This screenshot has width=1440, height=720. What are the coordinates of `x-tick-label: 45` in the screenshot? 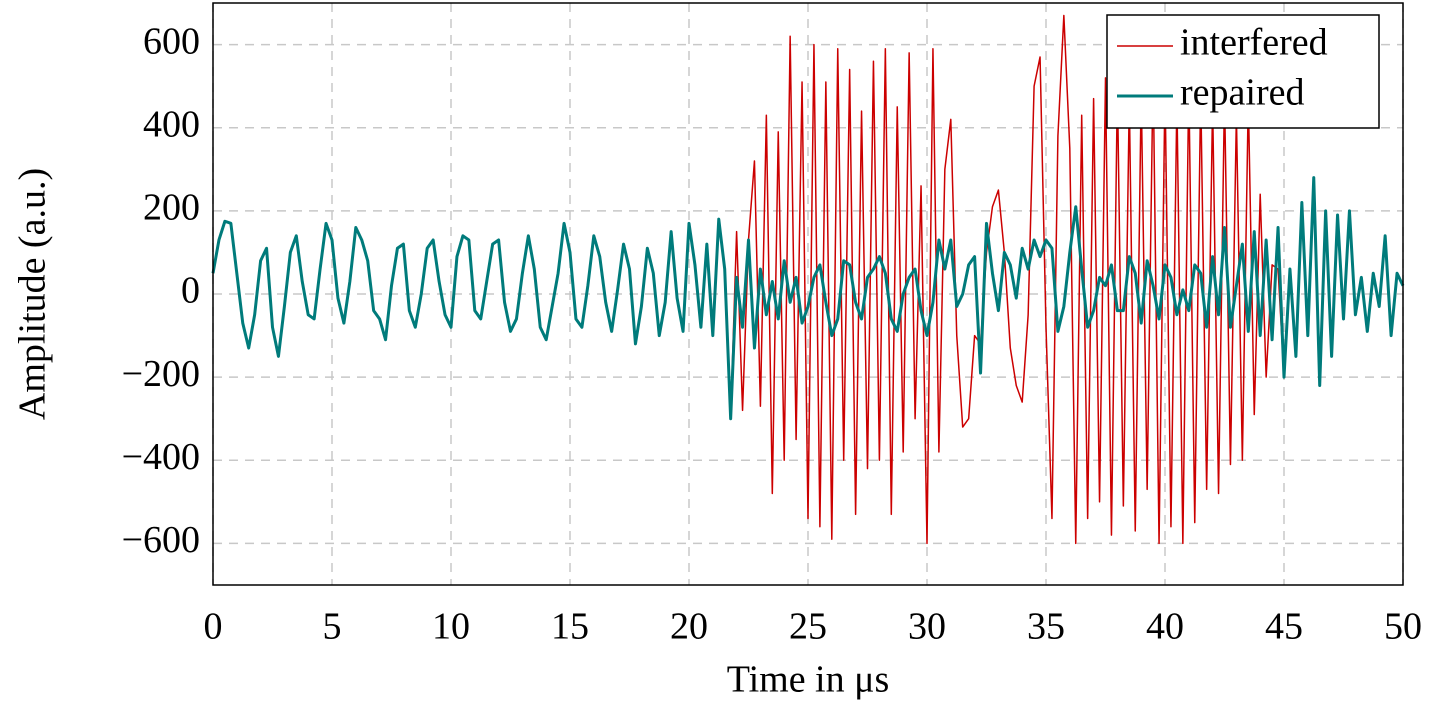 It's located at (1284, 627).